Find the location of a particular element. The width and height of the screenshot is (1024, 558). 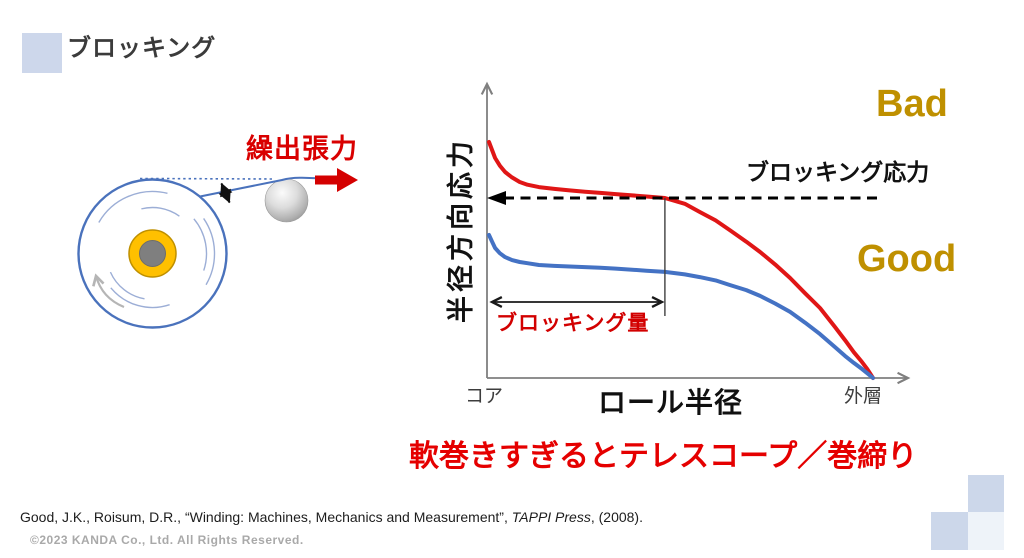

title-accent-square is located at coordinates (42, 53).